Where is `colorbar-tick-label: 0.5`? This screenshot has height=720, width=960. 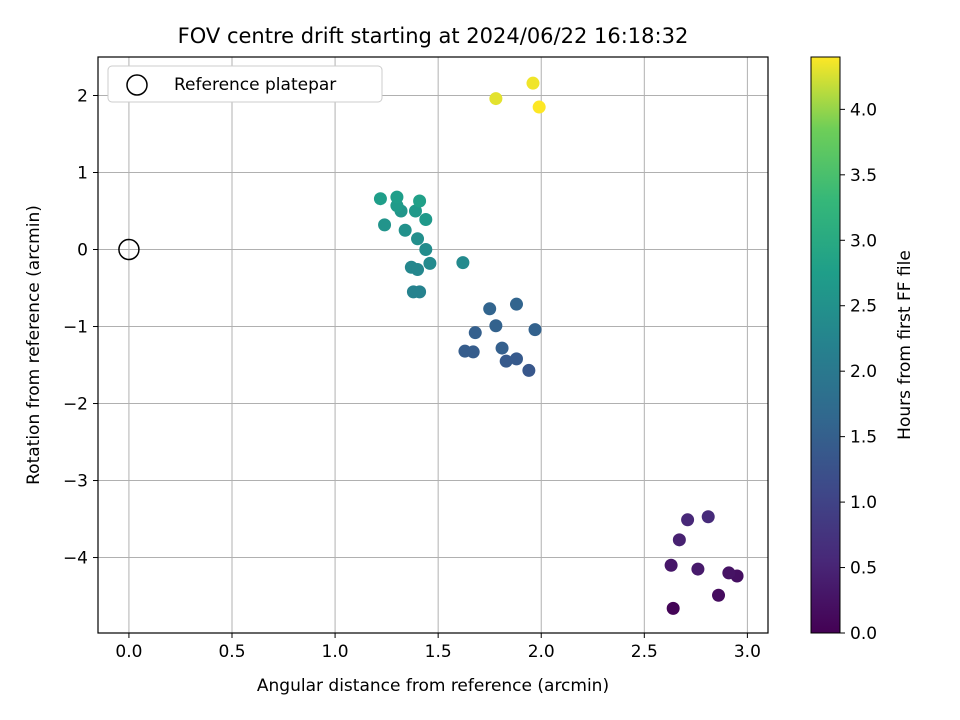 colorbar-tick-label: 0.5 is located at coordinates (863, 569).